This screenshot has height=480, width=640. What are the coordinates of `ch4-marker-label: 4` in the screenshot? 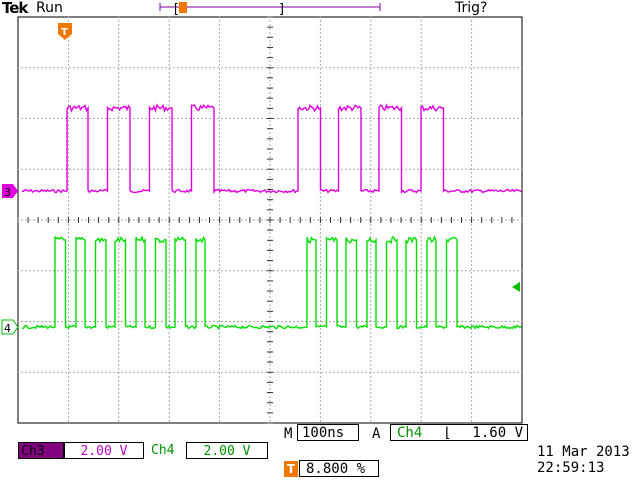 It's located at (7, 328).